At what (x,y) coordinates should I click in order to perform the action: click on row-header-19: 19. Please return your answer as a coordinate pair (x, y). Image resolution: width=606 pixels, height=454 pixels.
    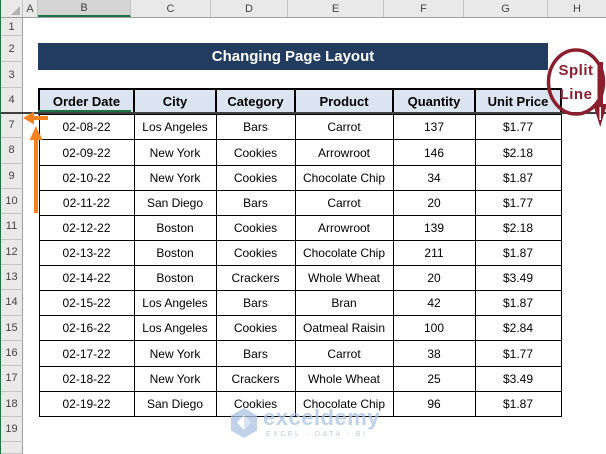
    Looking at the image, I should click on (12, 429).